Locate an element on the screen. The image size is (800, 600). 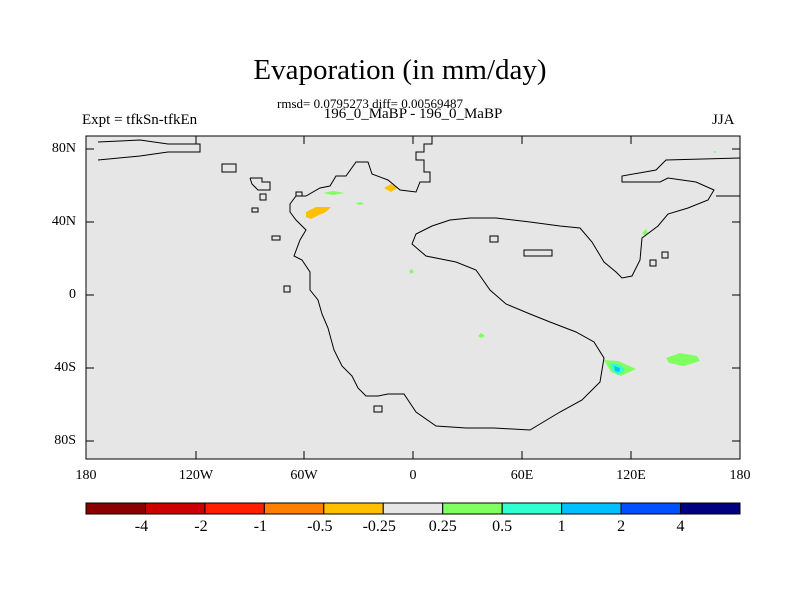
colorbar-label: 0.5 is located at coordinates (502, 526).